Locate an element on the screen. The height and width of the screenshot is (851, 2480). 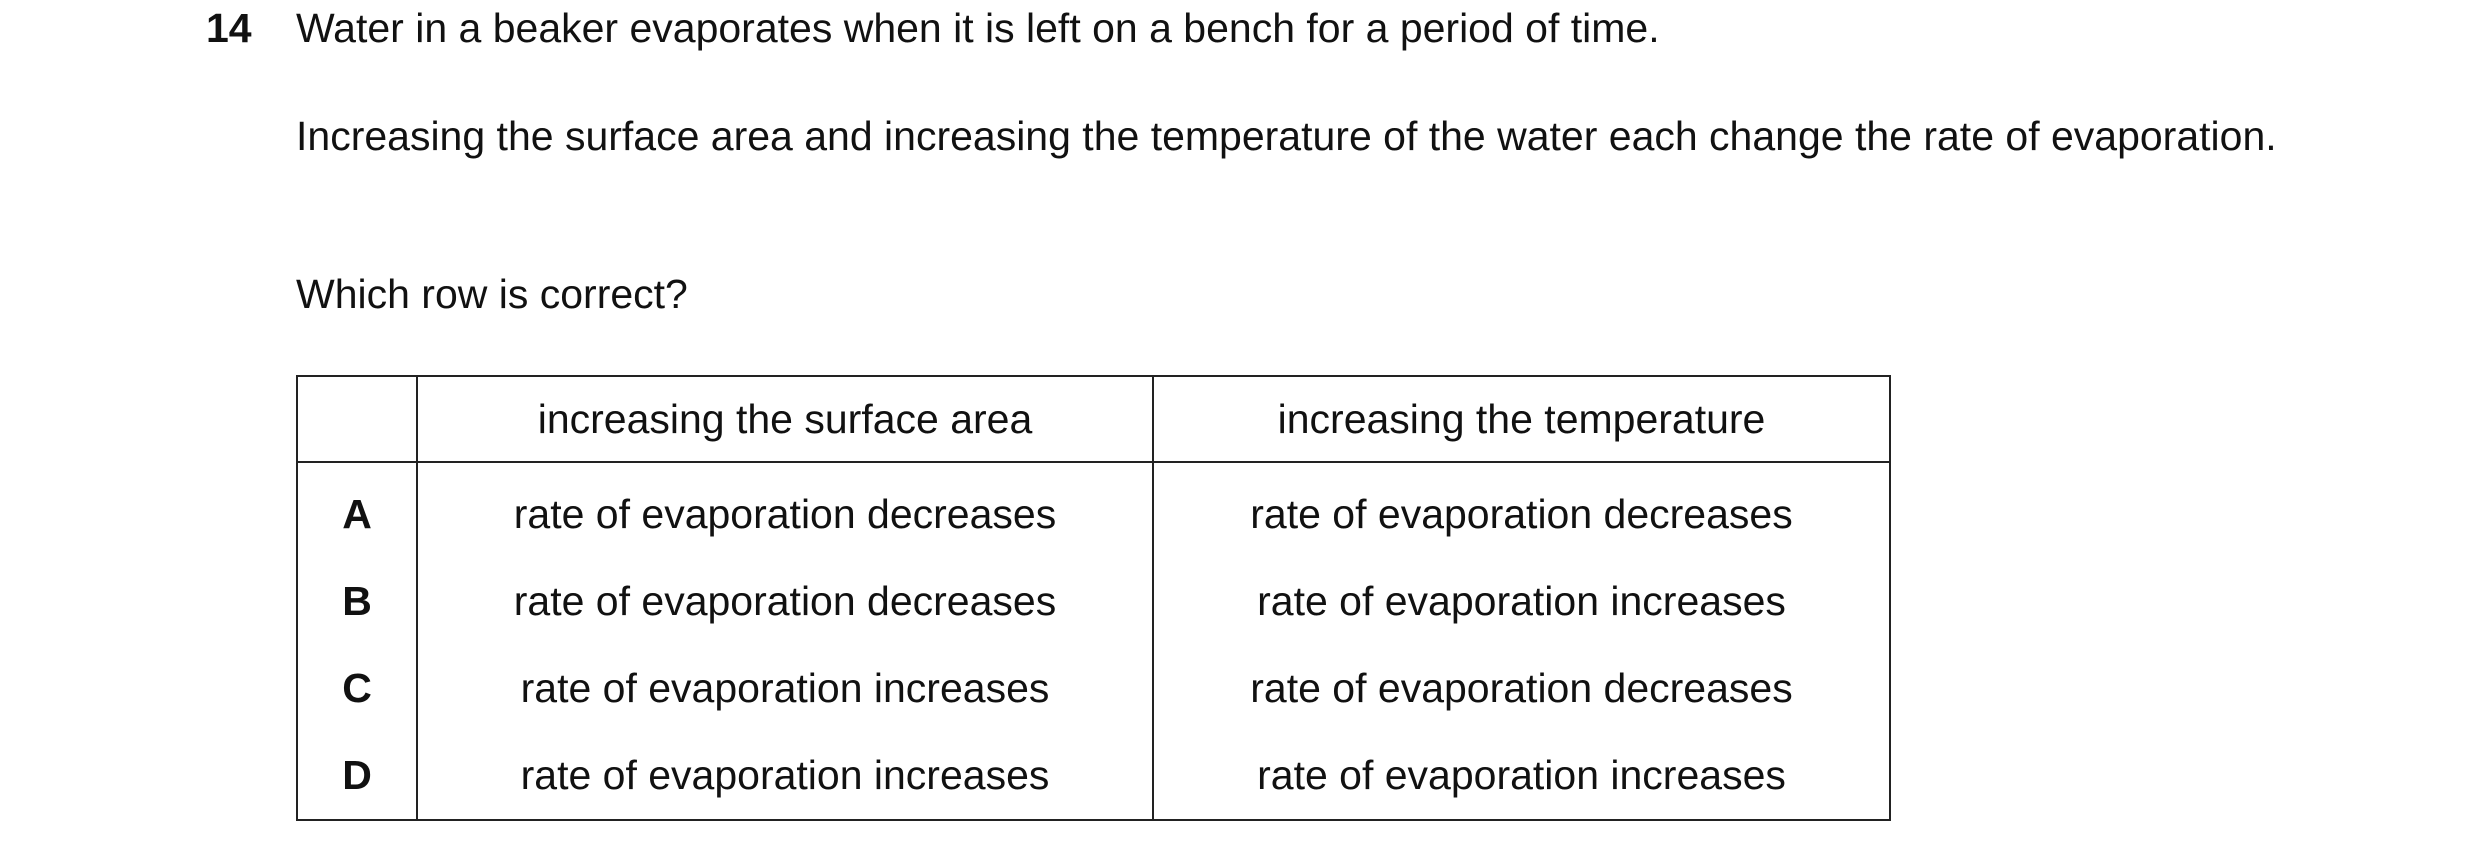
option-letter: D is located at coordinates (357, 776).